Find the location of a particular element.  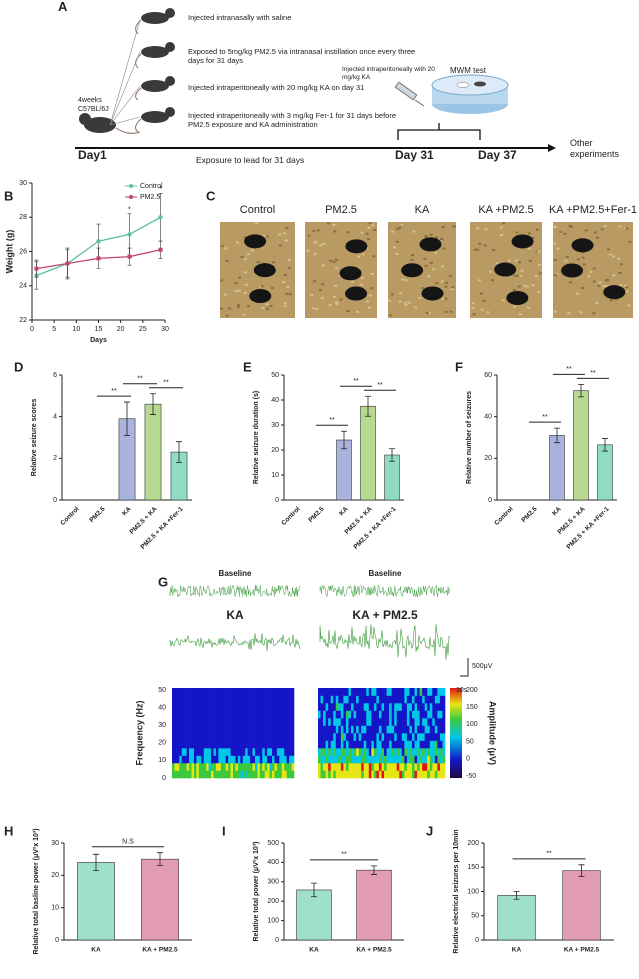

branch-lines is located at coordinates (125, 72).